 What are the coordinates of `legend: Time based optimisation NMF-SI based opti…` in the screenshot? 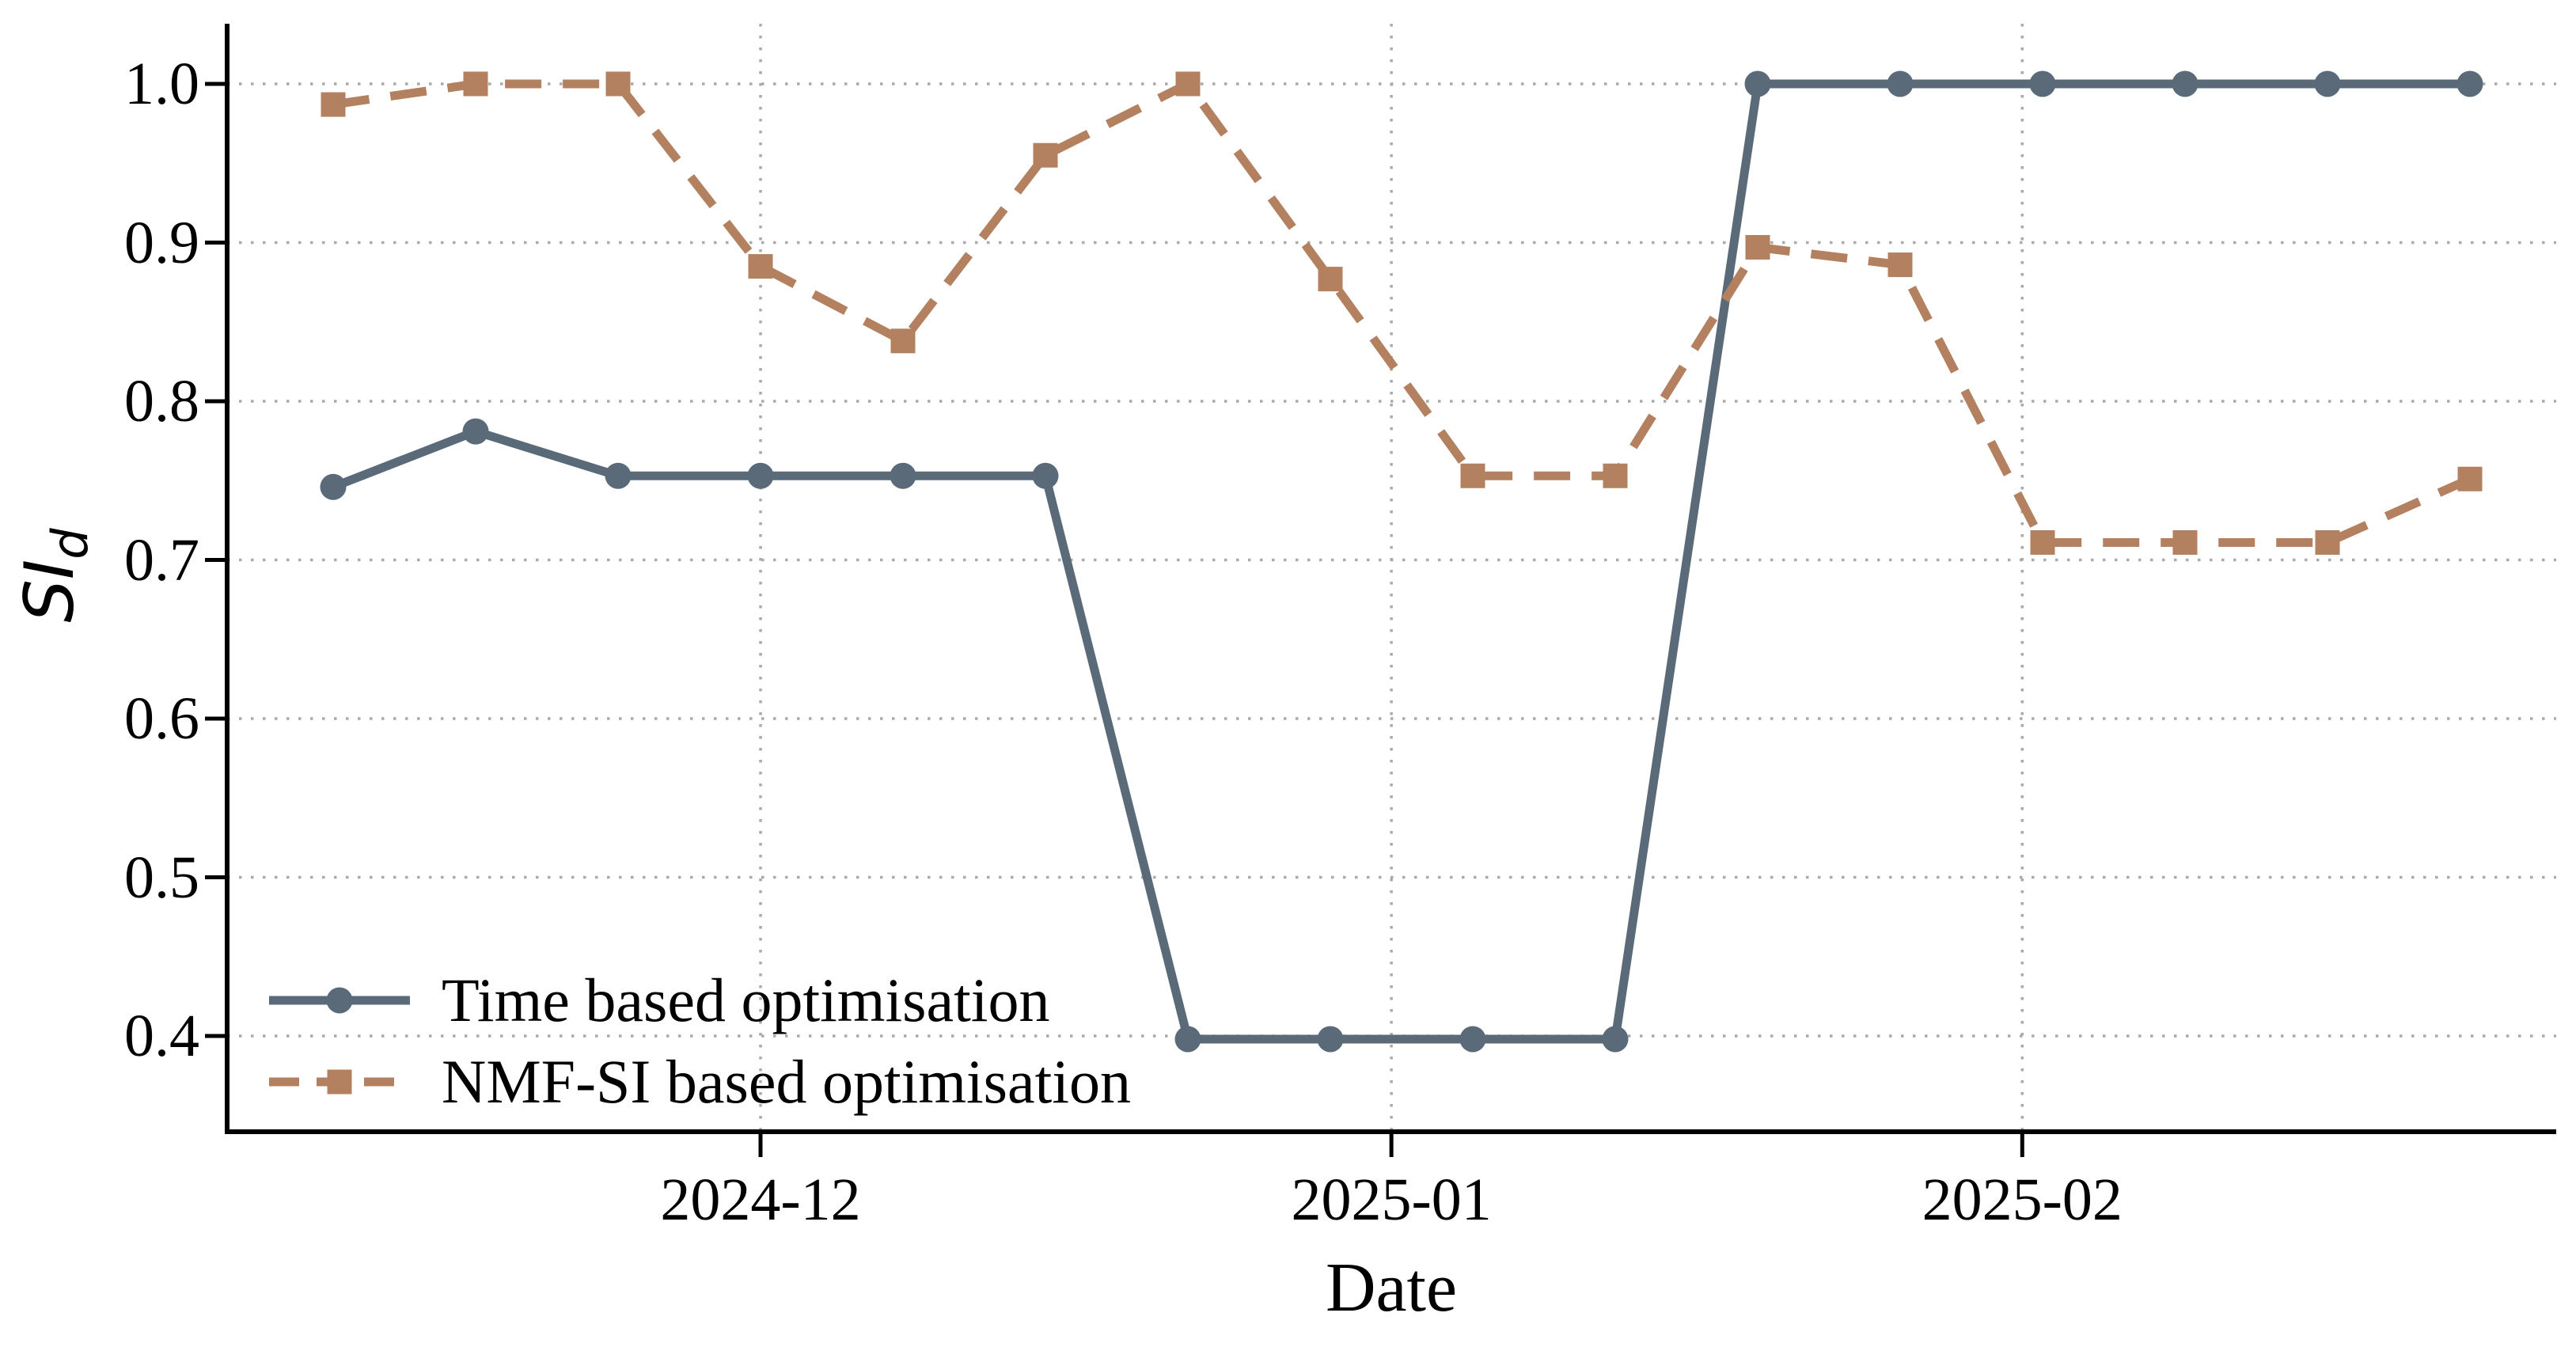 It's located at (698, 1040).